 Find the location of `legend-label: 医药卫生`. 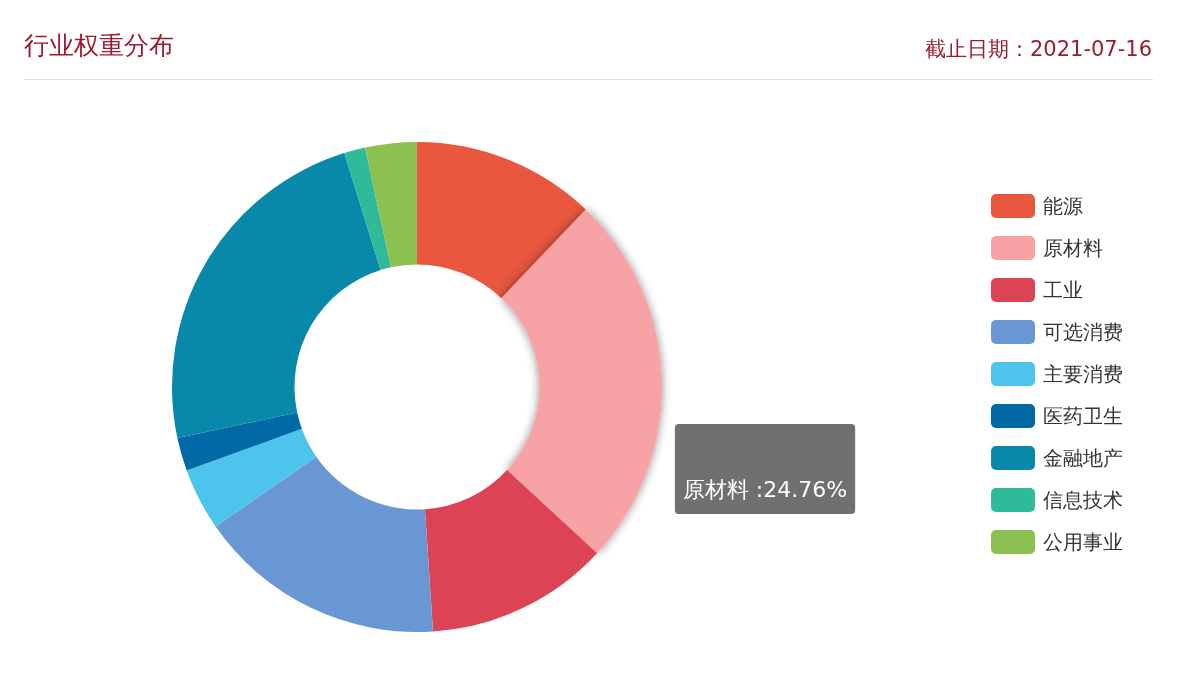

legend-label: 医药卫生 is located at coordinates (1083, 416).